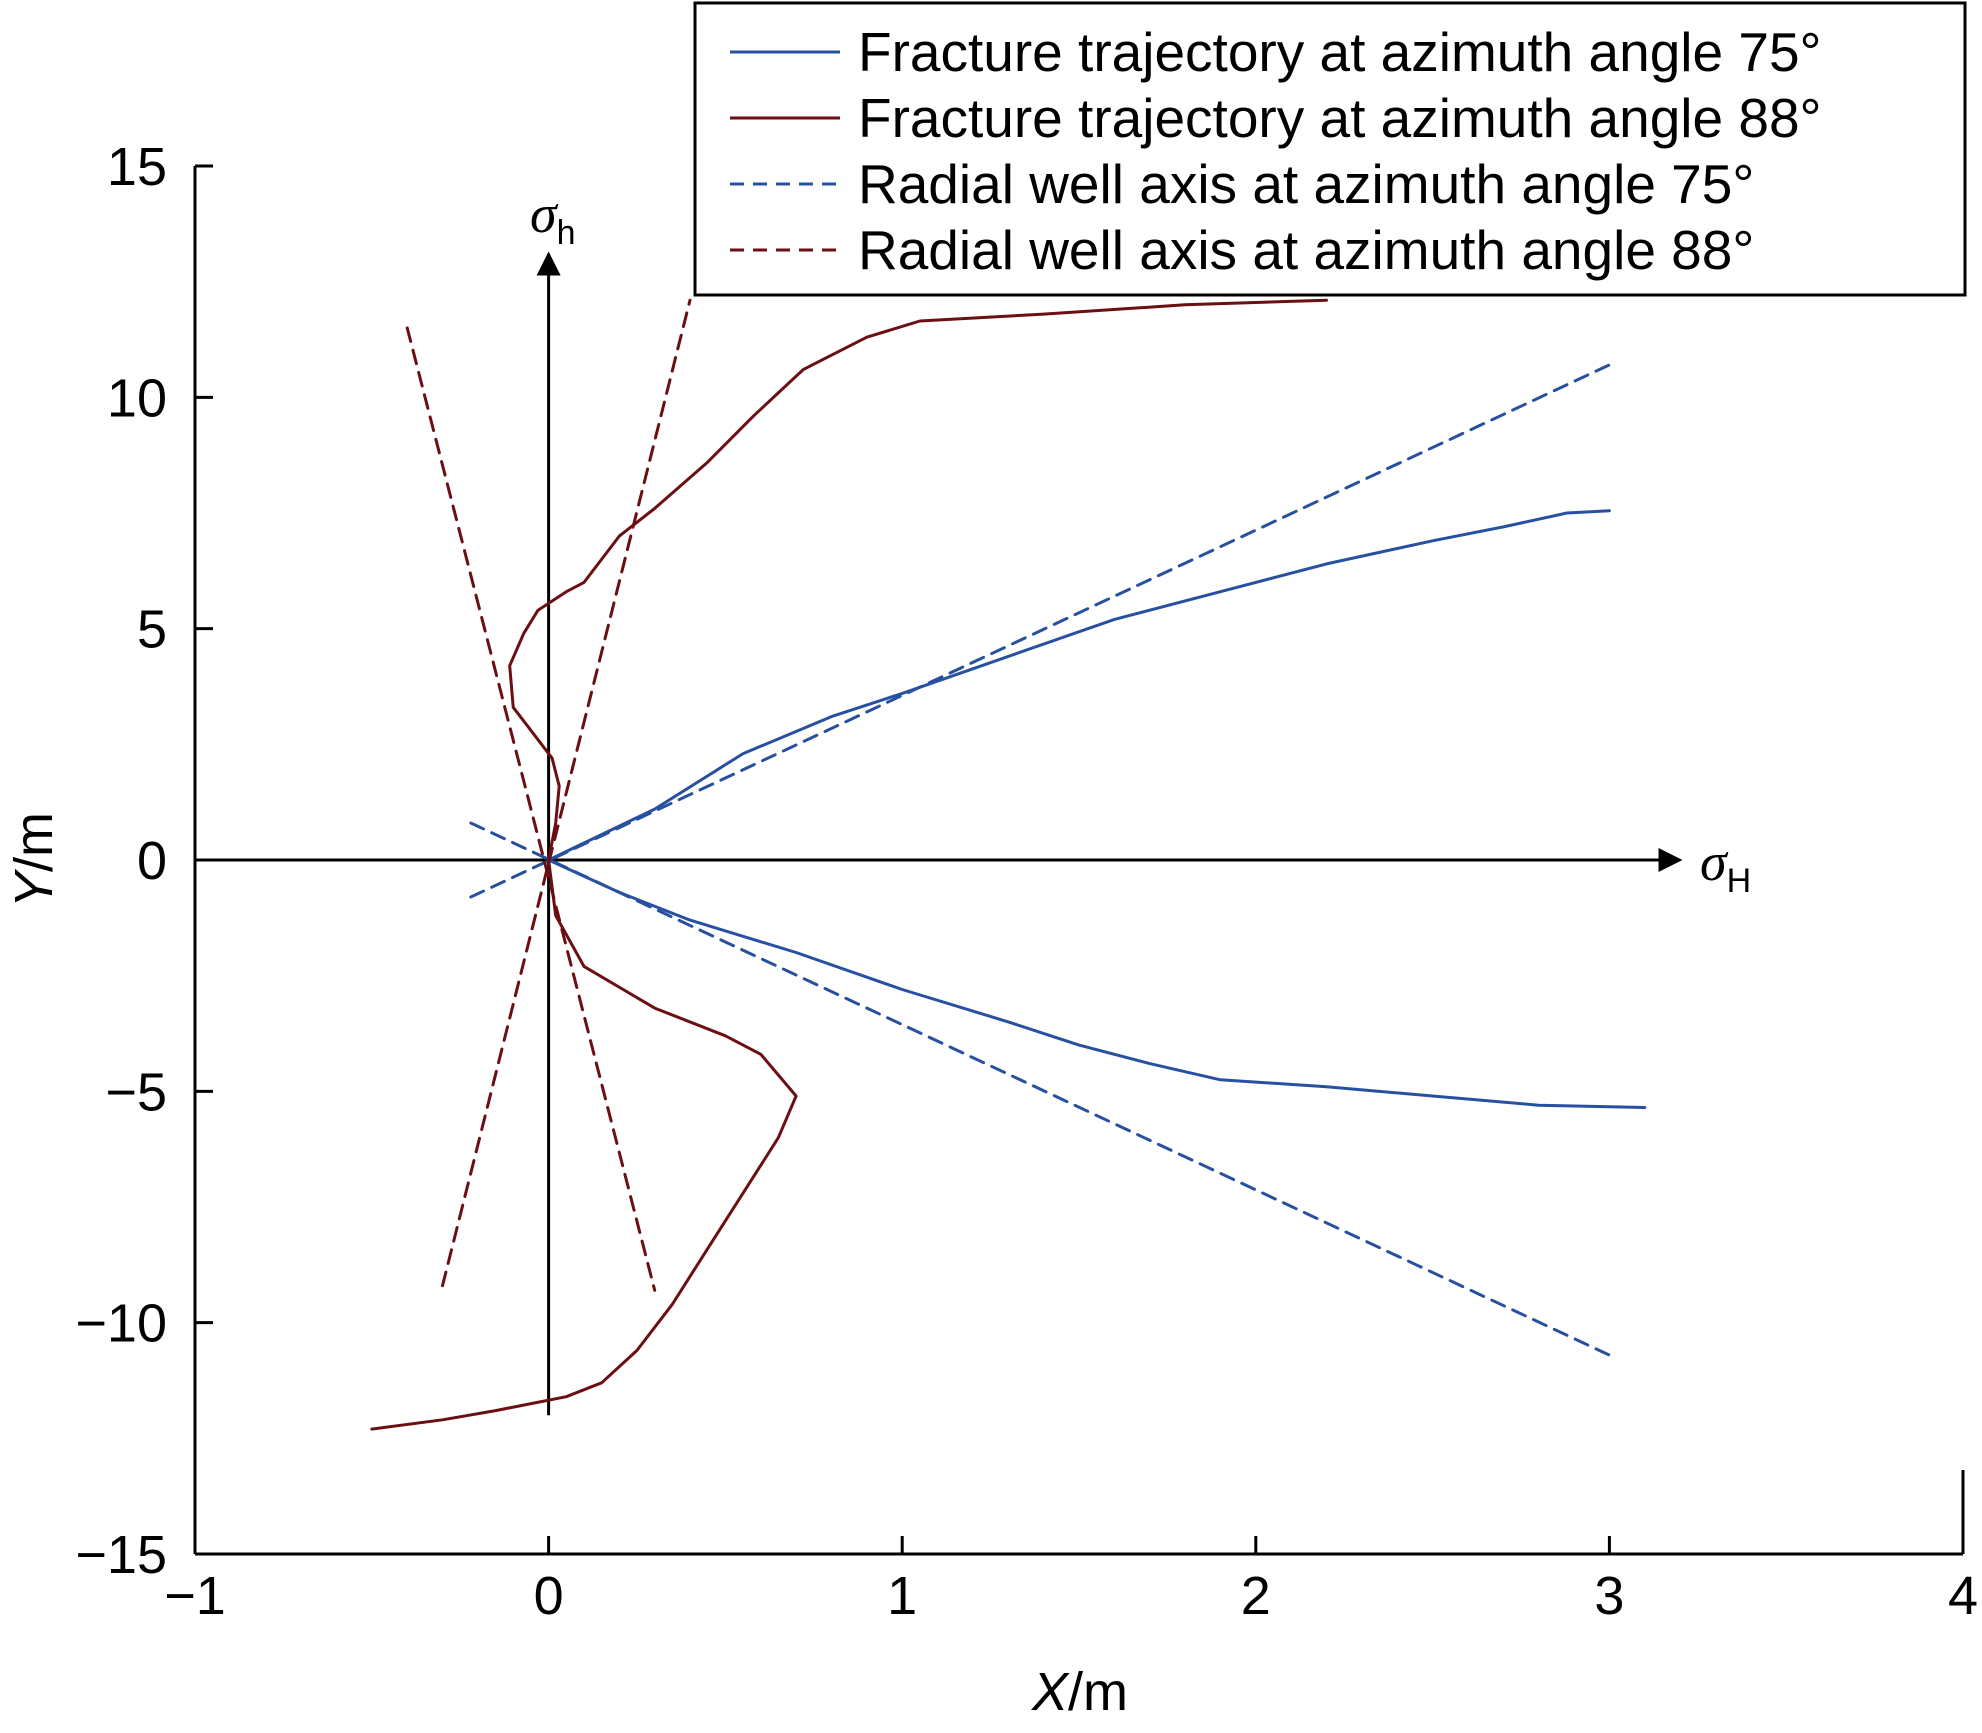  What do you see at coordinates (1340, 118) in the screenshot?
I see `legend-label: Fracture trajectory at azimuth angle 88°` at bounding box center [1340, 118].